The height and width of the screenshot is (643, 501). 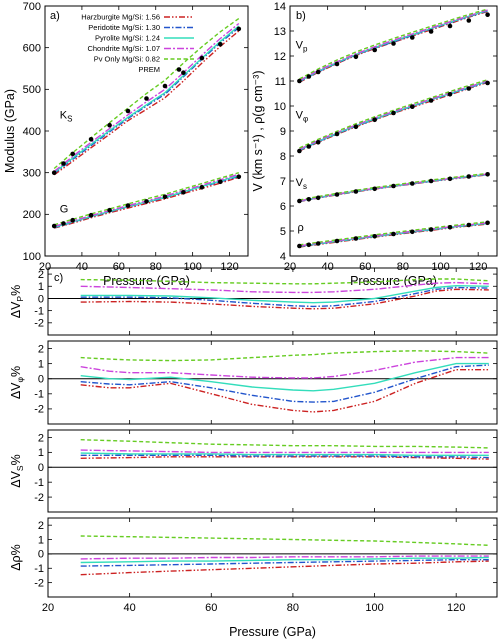 What do you see at coordinates (41, 540) in the screenshot?
I see `y-tick-label: 1` at bounding box center [41, 540].